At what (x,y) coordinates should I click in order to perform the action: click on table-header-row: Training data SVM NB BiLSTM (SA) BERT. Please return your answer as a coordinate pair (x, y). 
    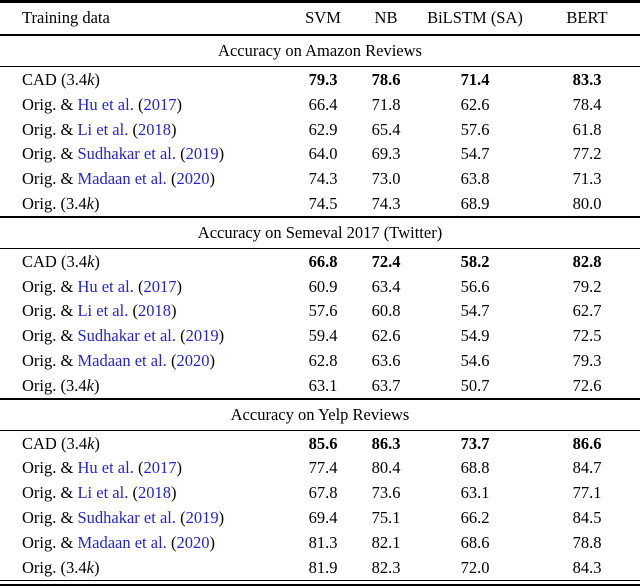
    Looking at the image, I should click on (320, 18).